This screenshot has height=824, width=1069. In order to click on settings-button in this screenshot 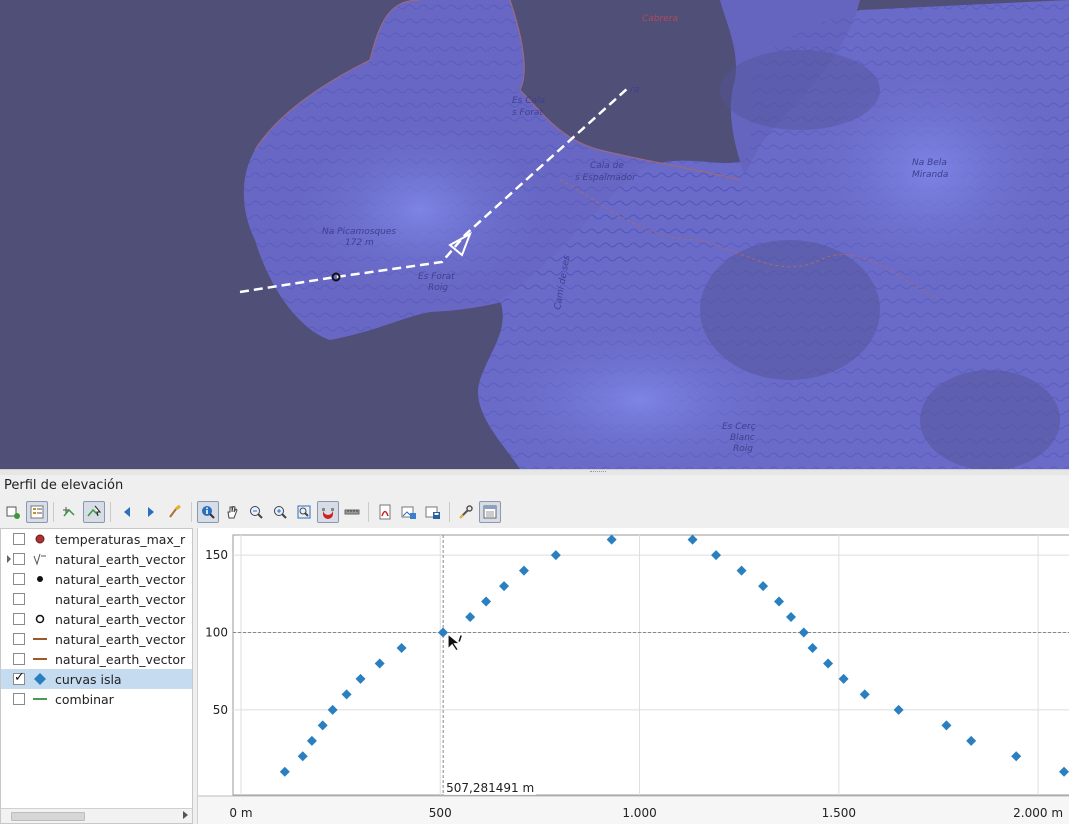, I will do `click(466, 512)`.